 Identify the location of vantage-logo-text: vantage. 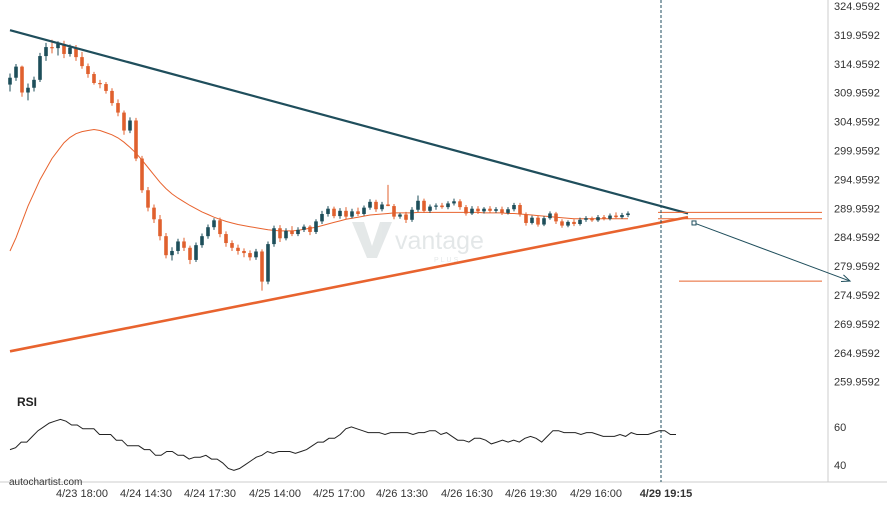
(439, 241).